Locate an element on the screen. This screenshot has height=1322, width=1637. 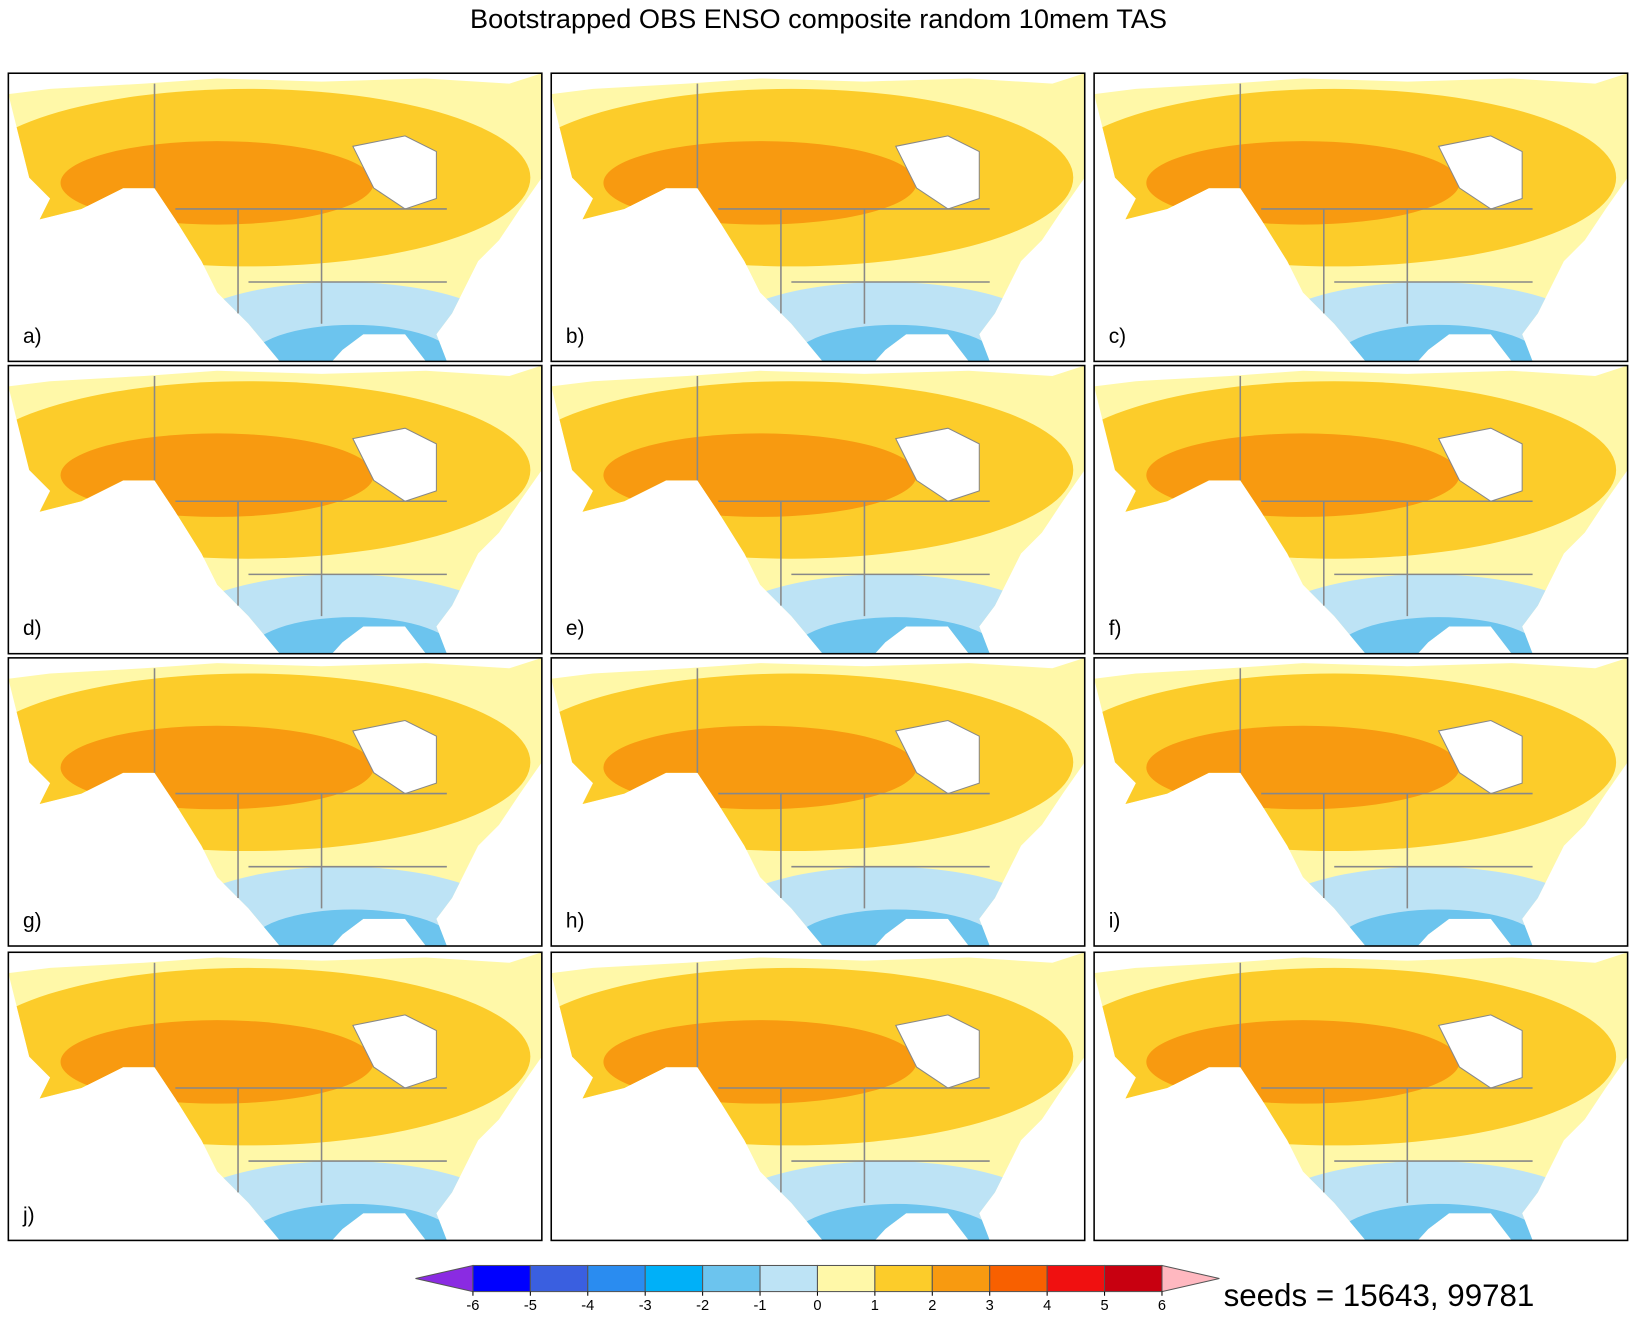
map-panel: d) is located at coordinates (275, 509).